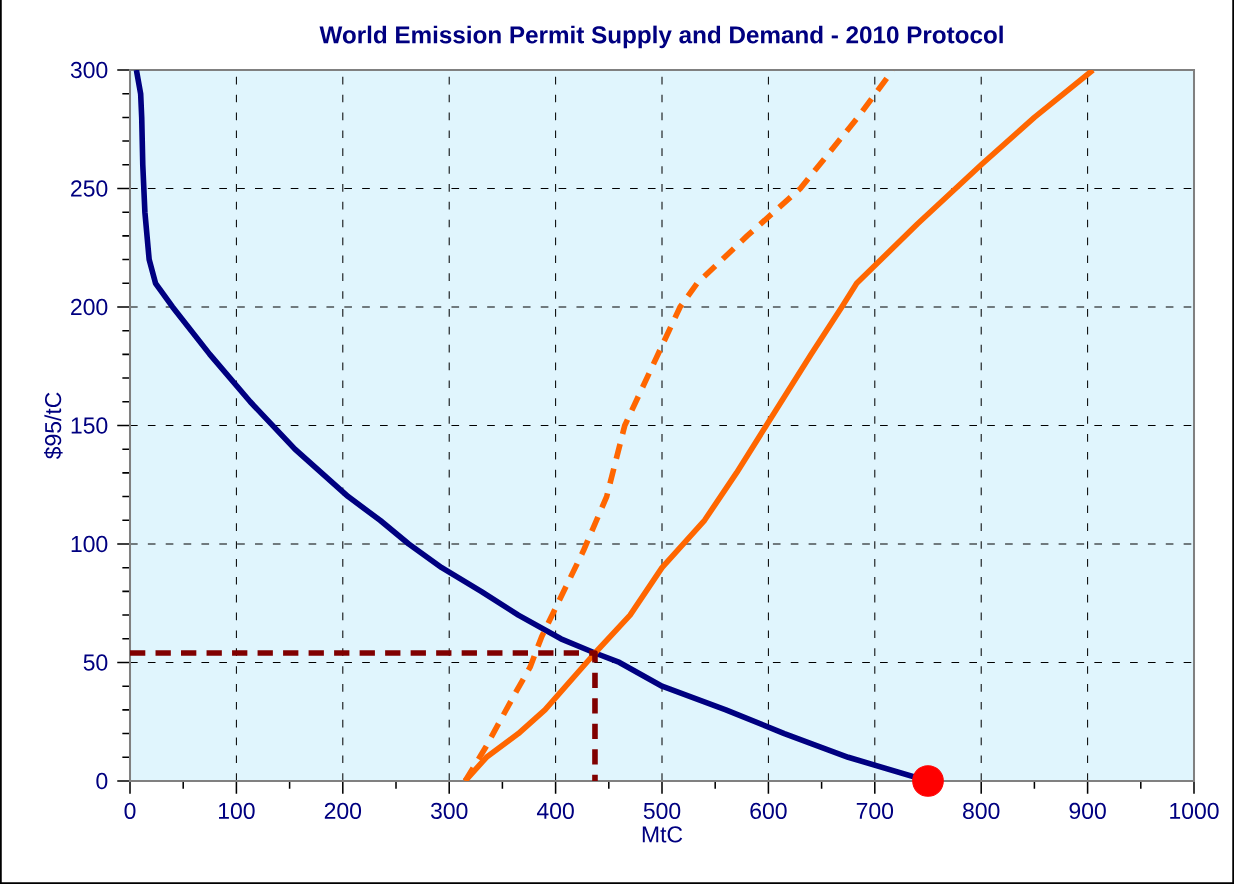 The height and width of the screenshot is (884, 1234). Describe the element at coordinates (237, 811) in the screenshot. I see `x-tick-label: 100` at that location.